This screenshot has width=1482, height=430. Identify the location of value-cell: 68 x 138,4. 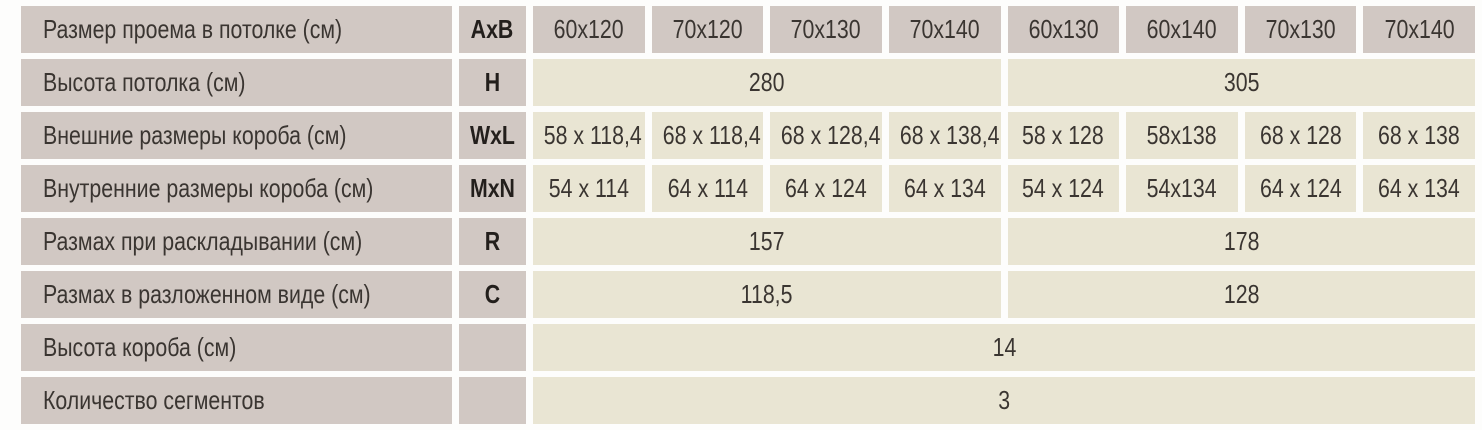
(944, 135).